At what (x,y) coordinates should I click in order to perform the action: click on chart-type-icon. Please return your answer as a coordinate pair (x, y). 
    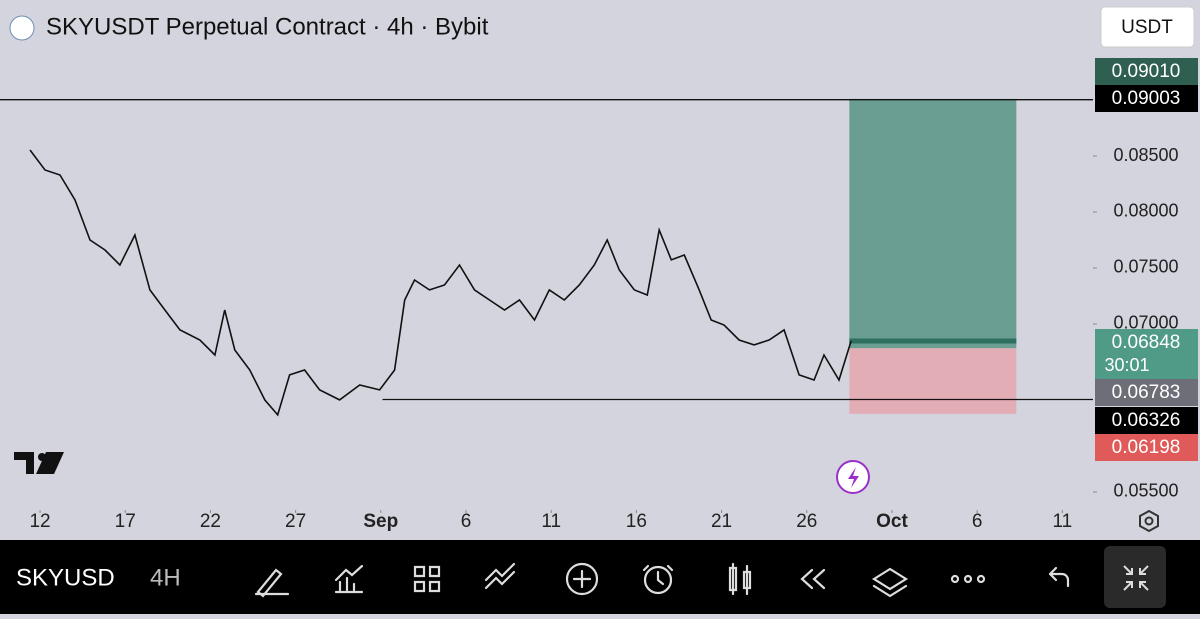
    Looking at the image, I should click on (740, 579).